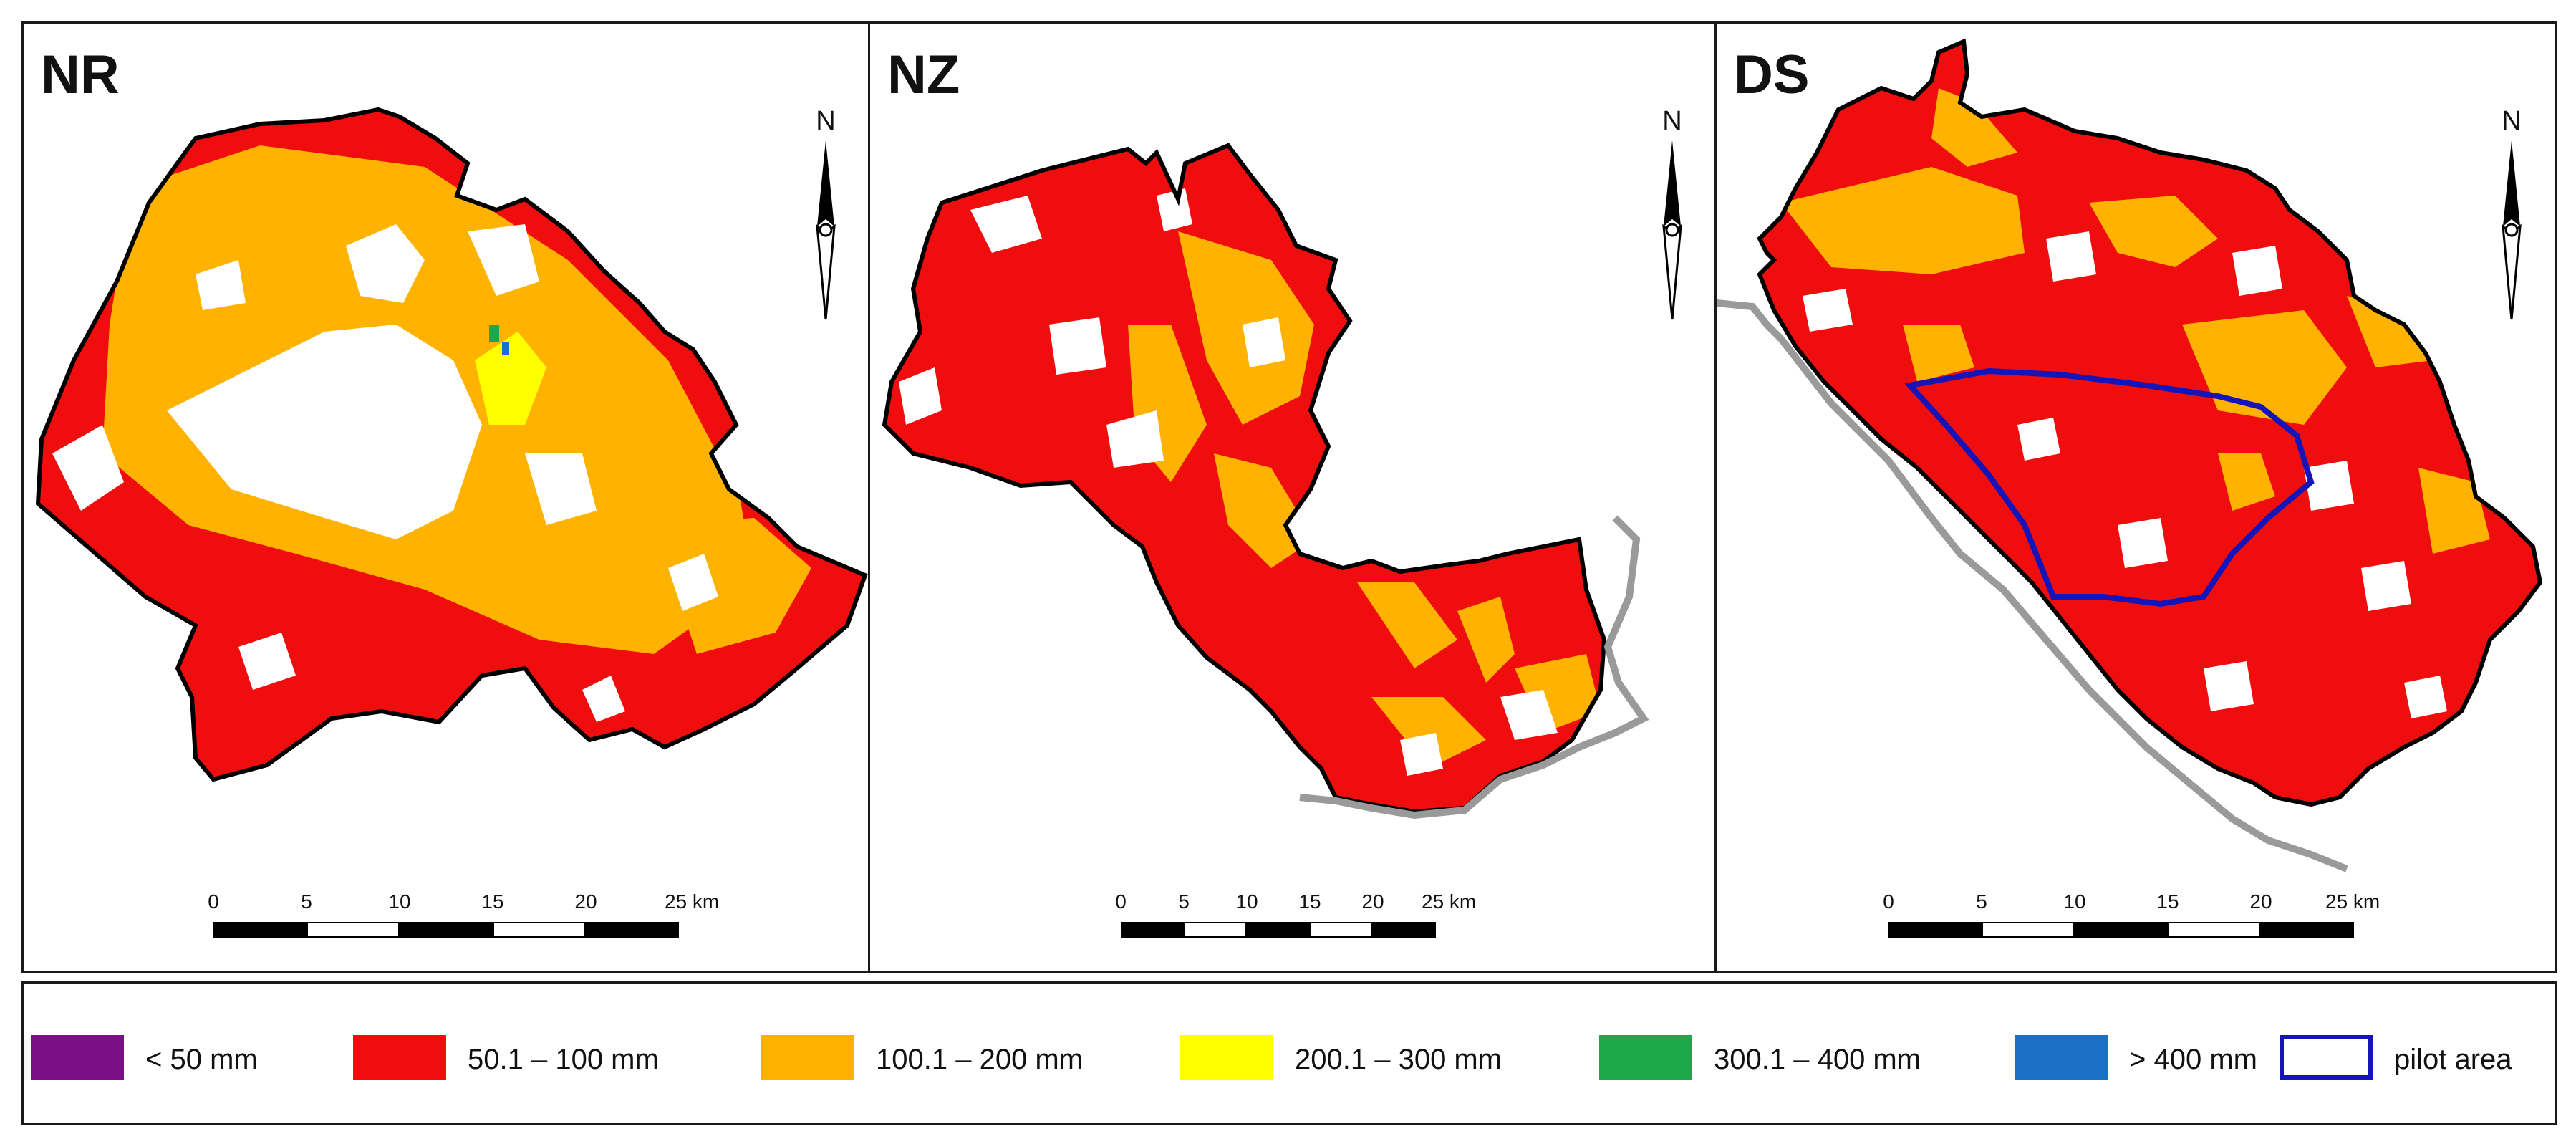 This screenshot has width=2576, height=1144. Describe the element at coordinates (2109, 487) in the screenshot. I see `pilot-area-outline` at that location.